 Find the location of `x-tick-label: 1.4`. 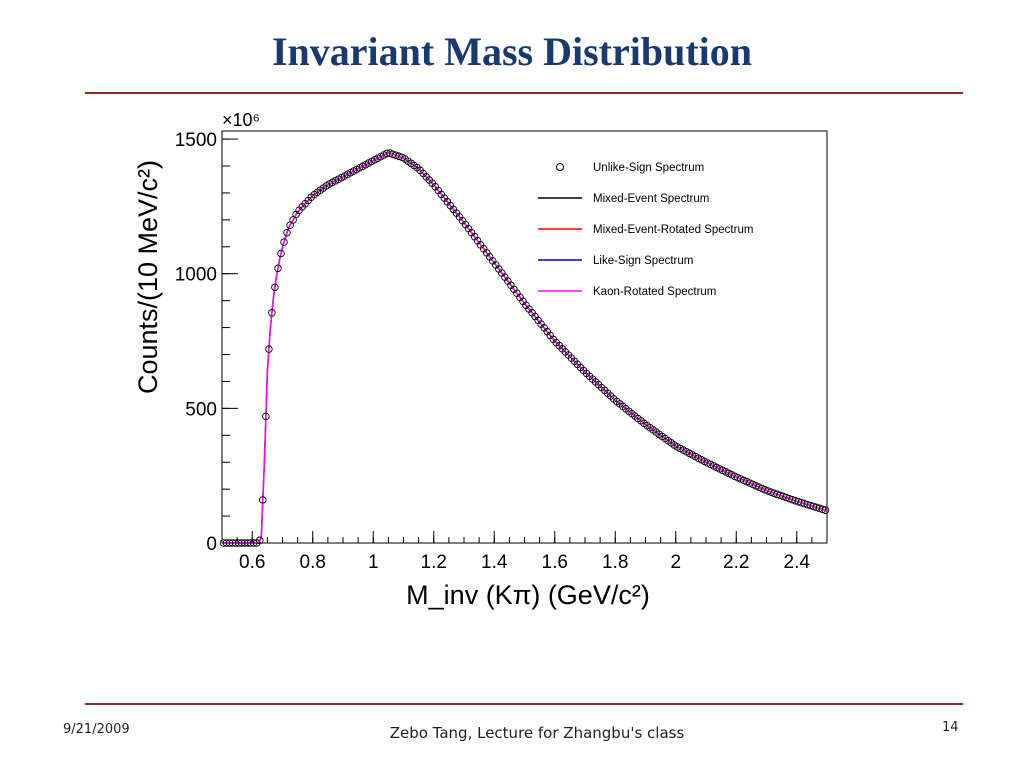

x-tick-label: 1.4 is located at coordinates (494, 562).